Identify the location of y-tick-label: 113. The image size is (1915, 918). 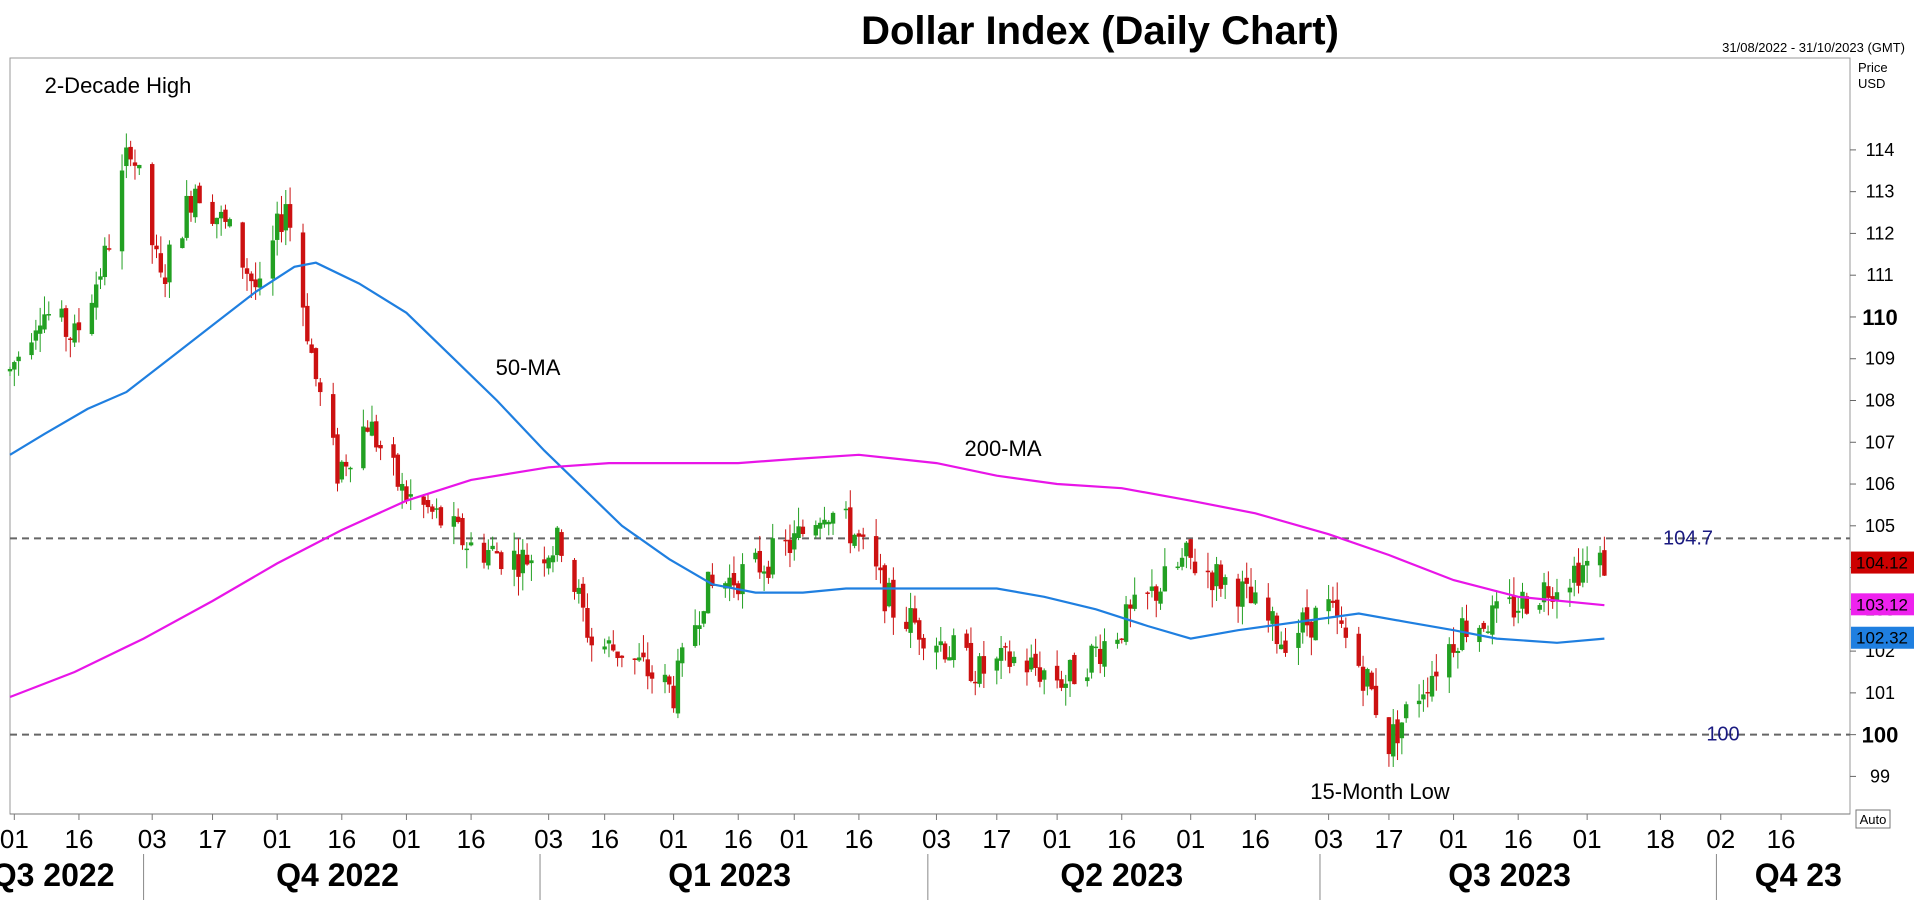
(1880, 192).